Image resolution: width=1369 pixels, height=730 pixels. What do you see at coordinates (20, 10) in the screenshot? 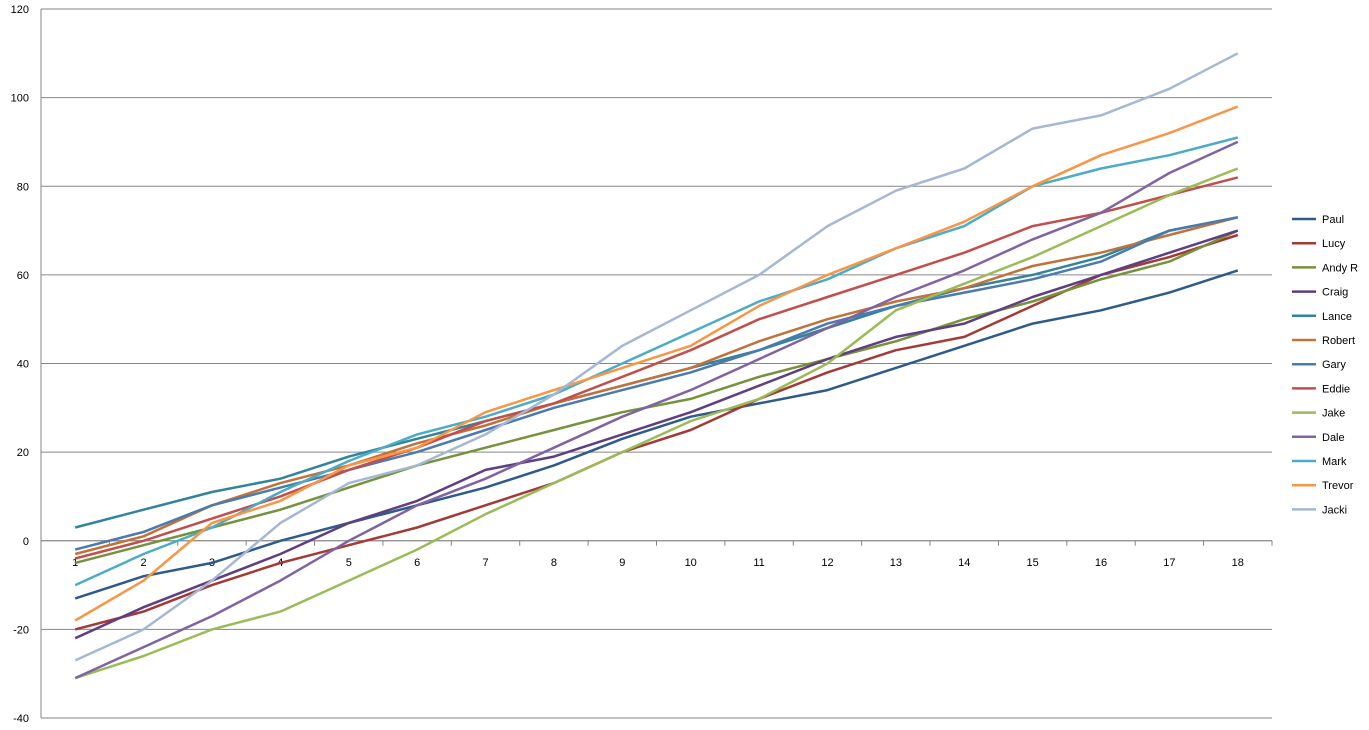
I see `y-tick-label: 120` at bounding box center [20, 10].